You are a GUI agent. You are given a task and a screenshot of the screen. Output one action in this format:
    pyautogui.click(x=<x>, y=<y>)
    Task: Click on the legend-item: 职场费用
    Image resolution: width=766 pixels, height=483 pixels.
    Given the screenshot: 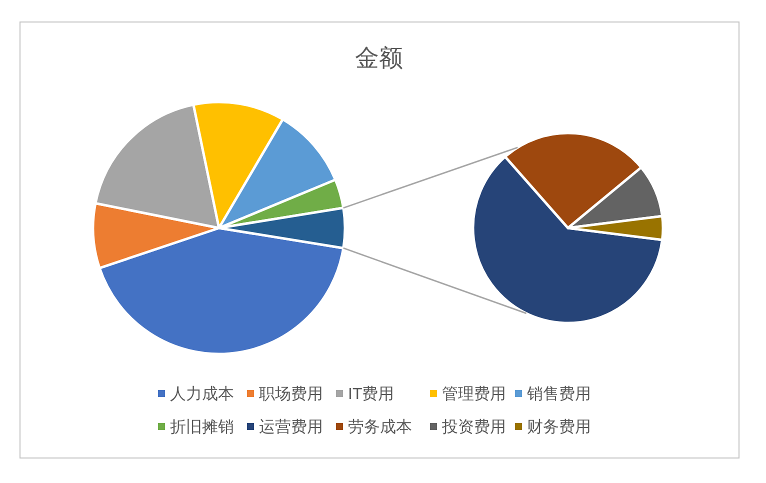 What is the action you would take?
    pyautogui.click(x=285, y=394)
    